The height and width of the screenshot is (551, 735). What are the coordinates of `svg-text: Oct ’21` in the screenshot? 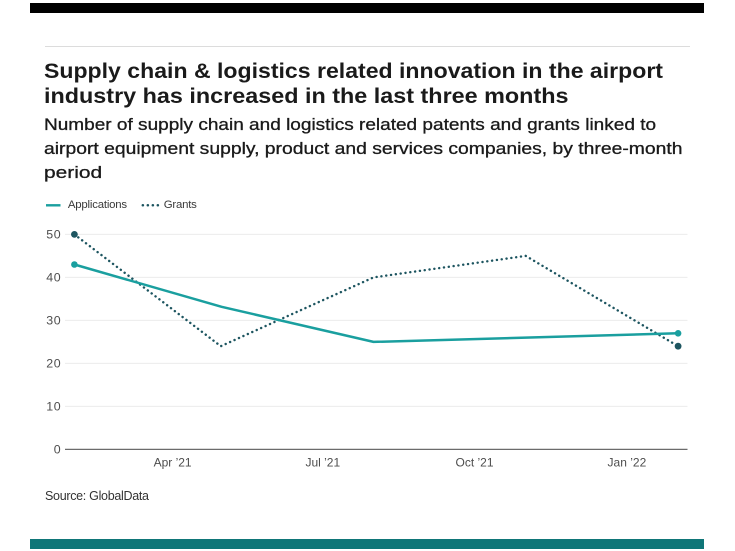 It's located at (474, 462).